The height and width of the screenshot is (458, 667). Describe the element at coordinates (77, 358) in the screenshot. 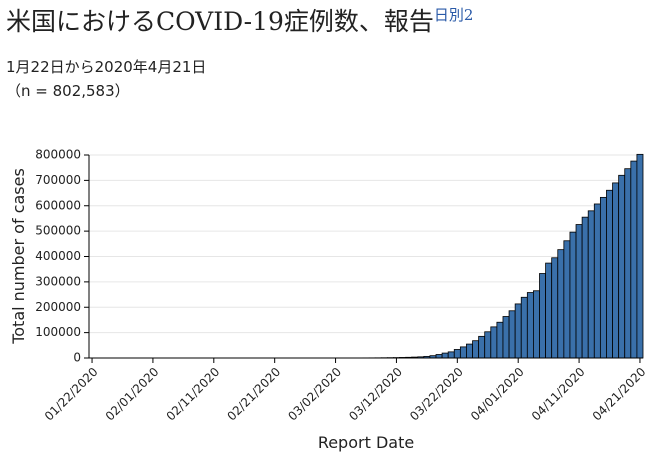

I see `y-tick-label: 0` at that location.